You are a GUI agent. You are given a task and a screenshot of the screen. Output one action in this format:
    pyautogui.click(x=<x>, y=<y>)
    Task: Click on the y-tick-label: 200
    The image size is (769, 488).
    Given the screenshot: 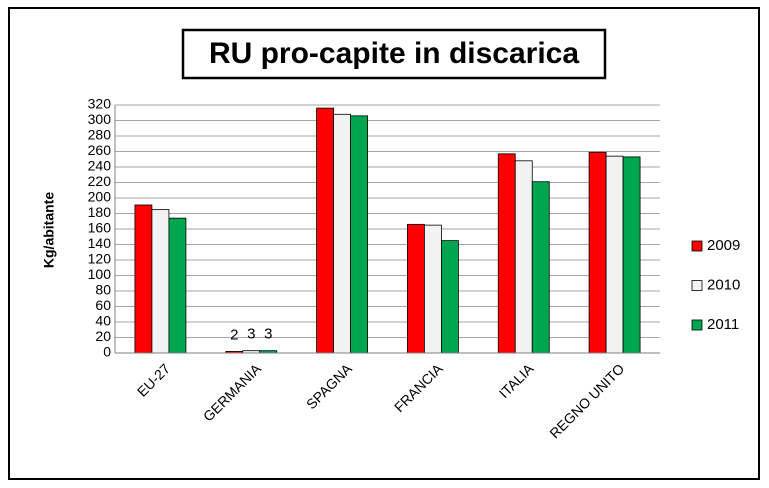 What is the action you would take?
    pyautogui.click(x=100, y=197)
    